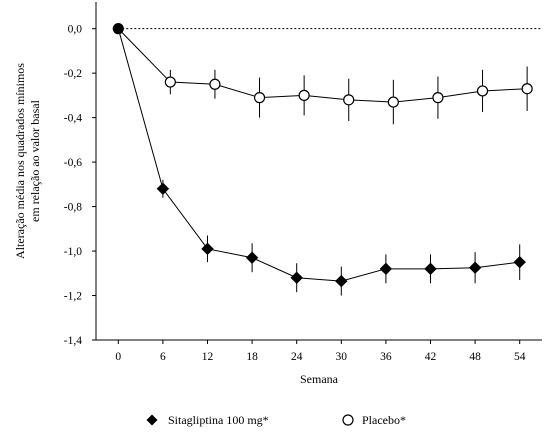 This screenshot has width=549, height=432. Describe the element at coordinates (386, 357) in the screenshot. I see `x-tick-label: 36` at that location.